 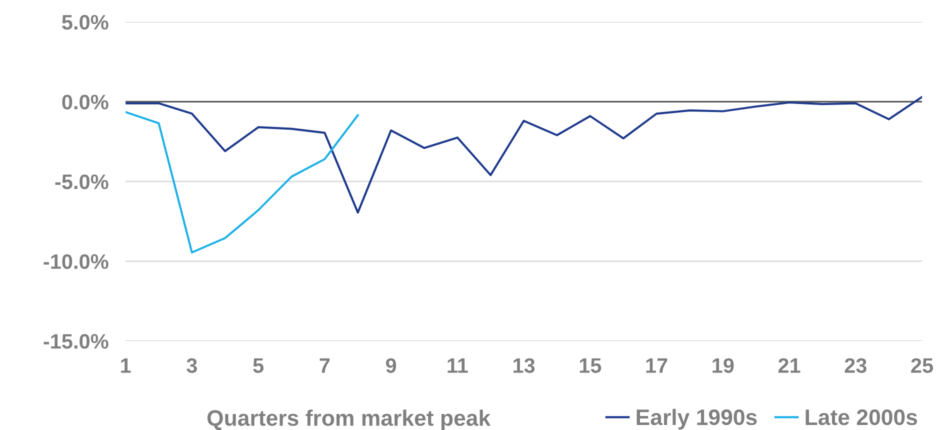 I want to click on x-tick-label: 1, so click(x=126, y=365).